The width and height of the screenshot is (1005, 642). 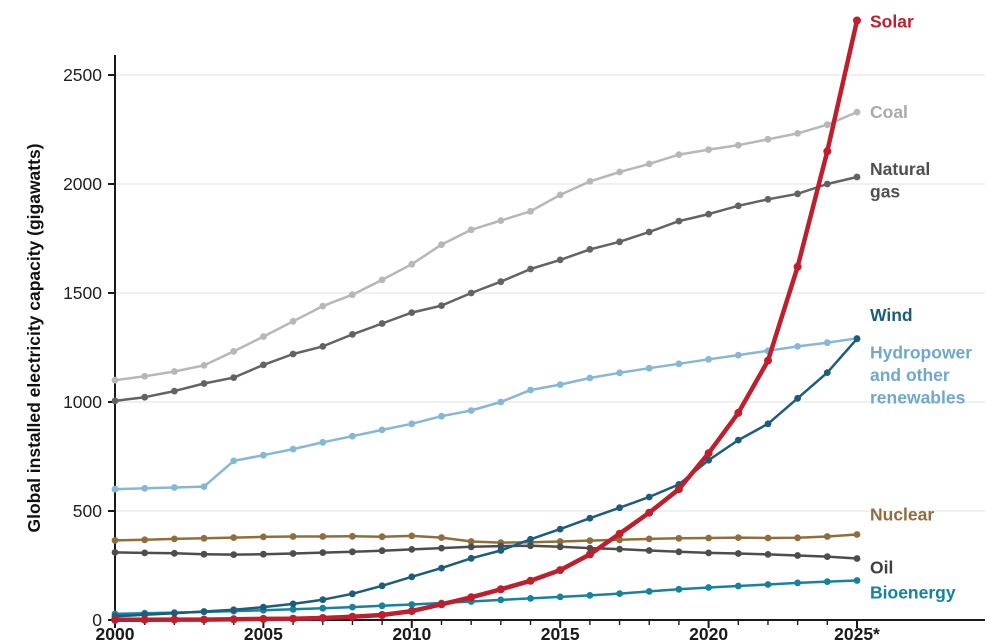 I want to click on point-coal-2023, so click(x=797, y=133).